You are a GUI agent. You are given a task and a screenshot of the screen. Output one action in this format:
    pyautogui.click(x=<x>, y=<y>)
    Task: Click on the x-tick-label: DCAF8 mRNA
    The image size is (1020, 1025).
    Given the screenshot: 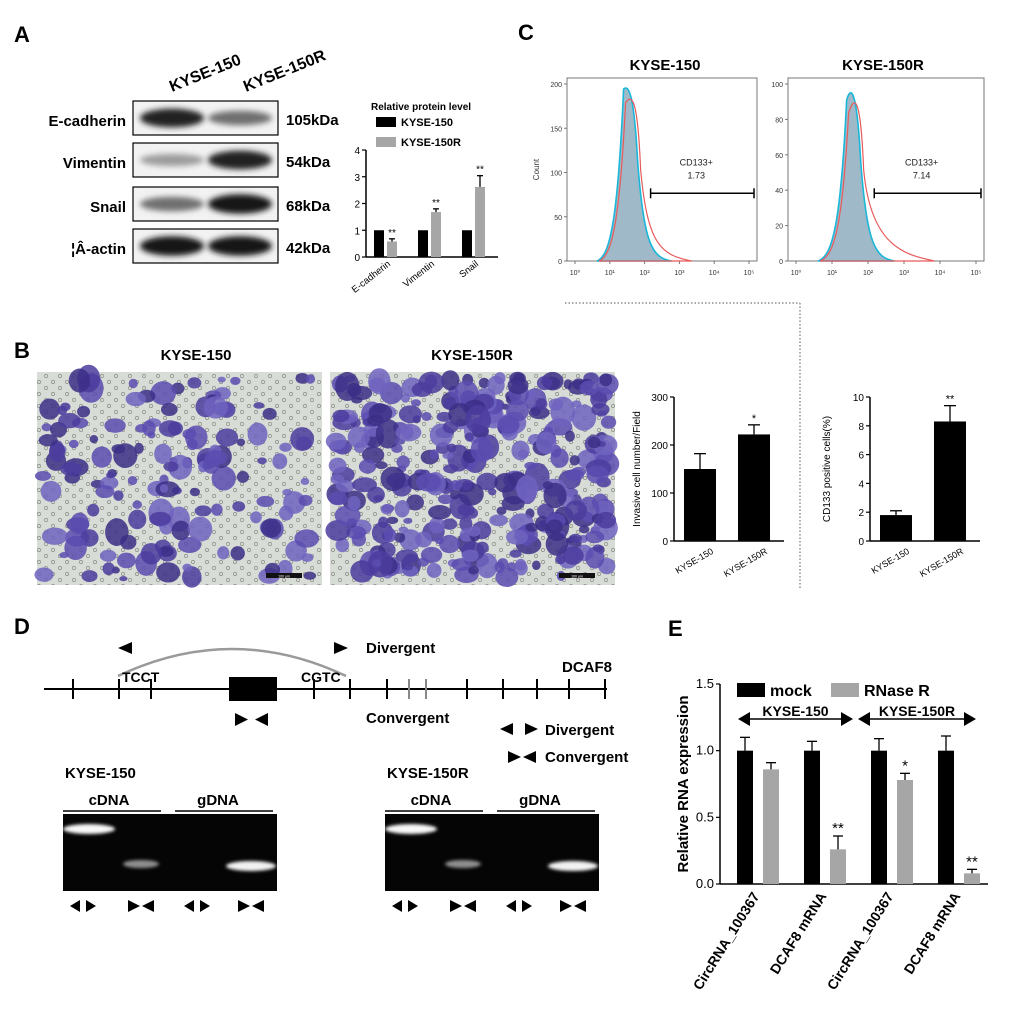 What is the action you would take?
    pyautogui.click(x=932, y=933)
    